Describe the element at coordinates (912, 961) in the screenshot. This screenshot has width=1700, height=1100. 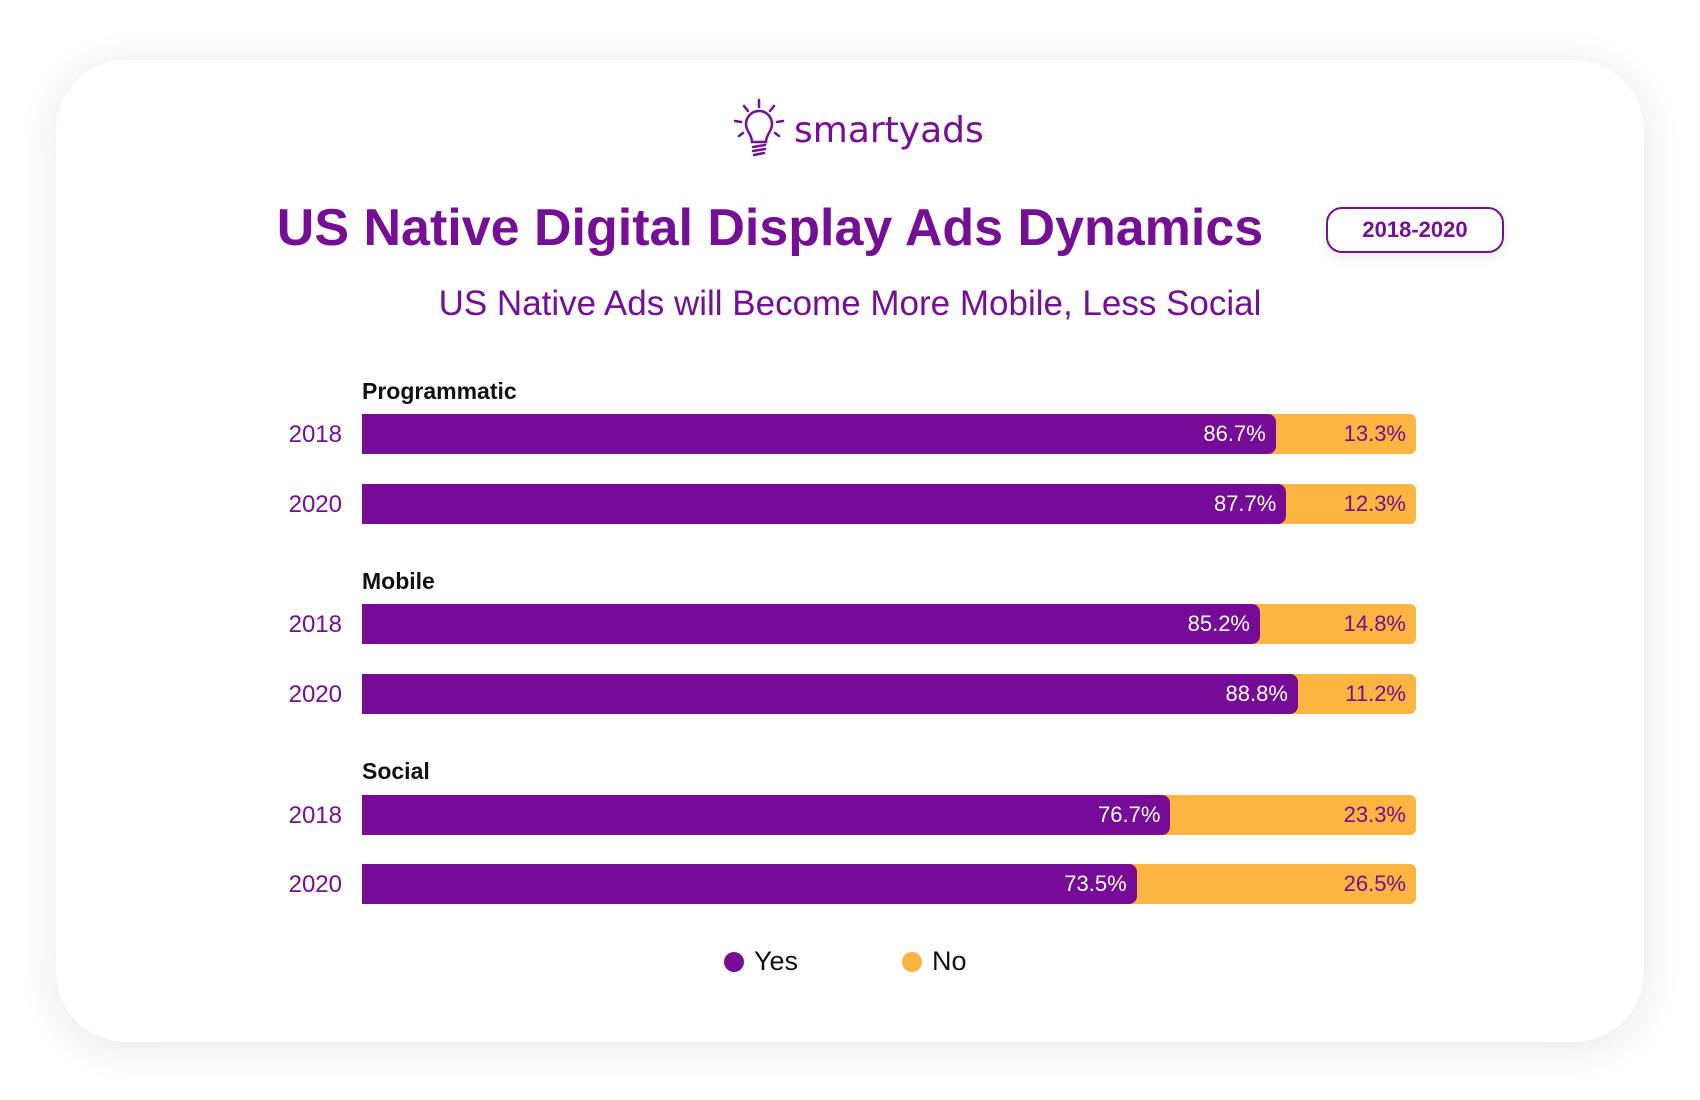
I see `legend-swatch-no` at that location.